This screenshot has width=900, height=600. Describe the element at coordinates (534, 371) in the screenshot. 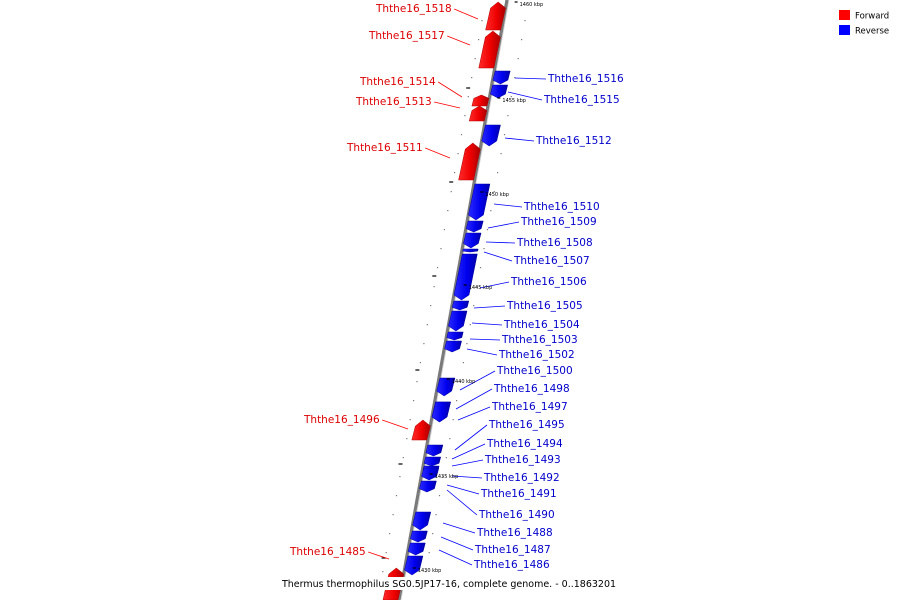

I see `gene-label-ththe16_1500: Ththe16_1500` at that location.